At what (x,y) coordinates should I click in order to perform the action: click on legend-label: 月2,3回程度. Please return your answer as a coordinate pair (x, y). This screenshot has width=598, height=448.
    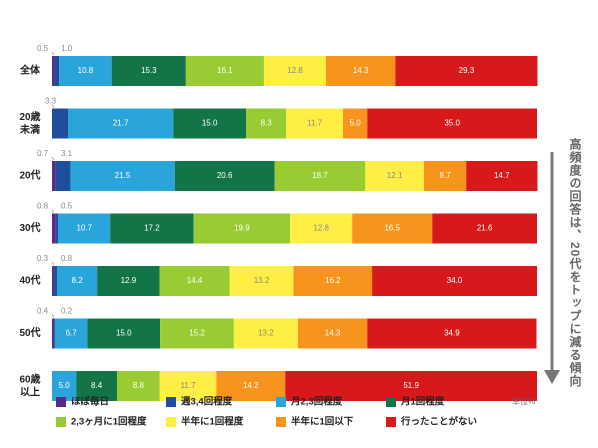
    Looking at the image, I should click on (316, 402).